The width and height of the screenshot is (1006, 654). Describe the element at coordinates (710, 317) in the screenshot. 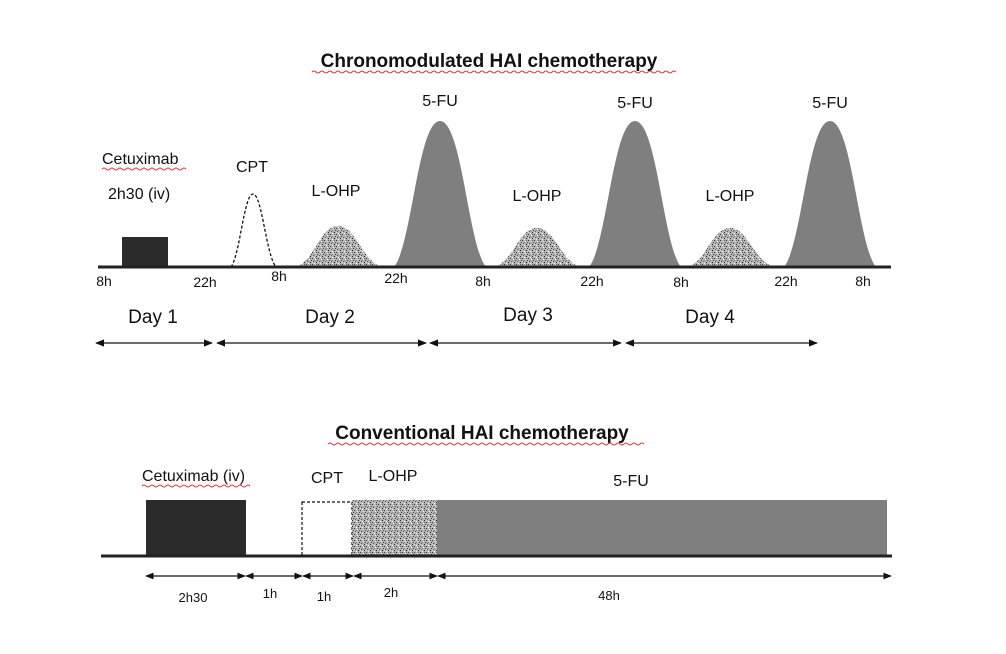

I see `day-label-4: Day 4` at that location.